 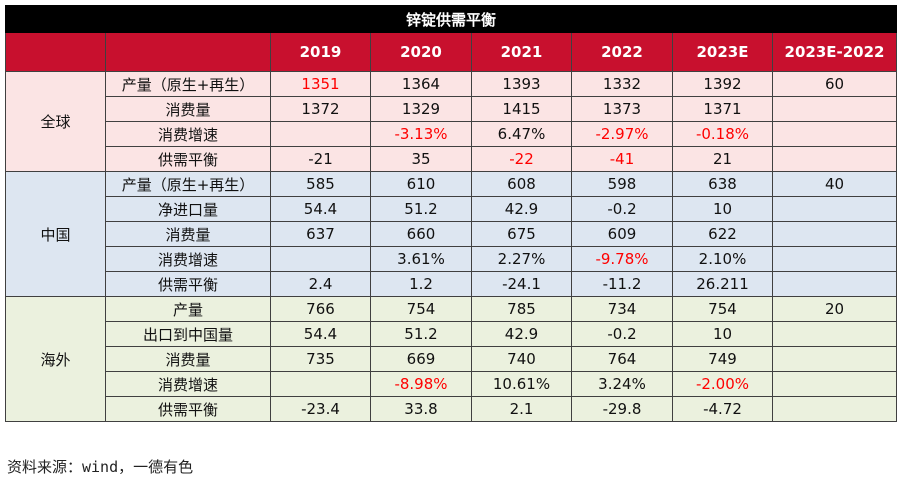 What do you see at coordinates (622, 359) in the screenshot?
I see `value-cell: 764` at bounding box center [622, 359].